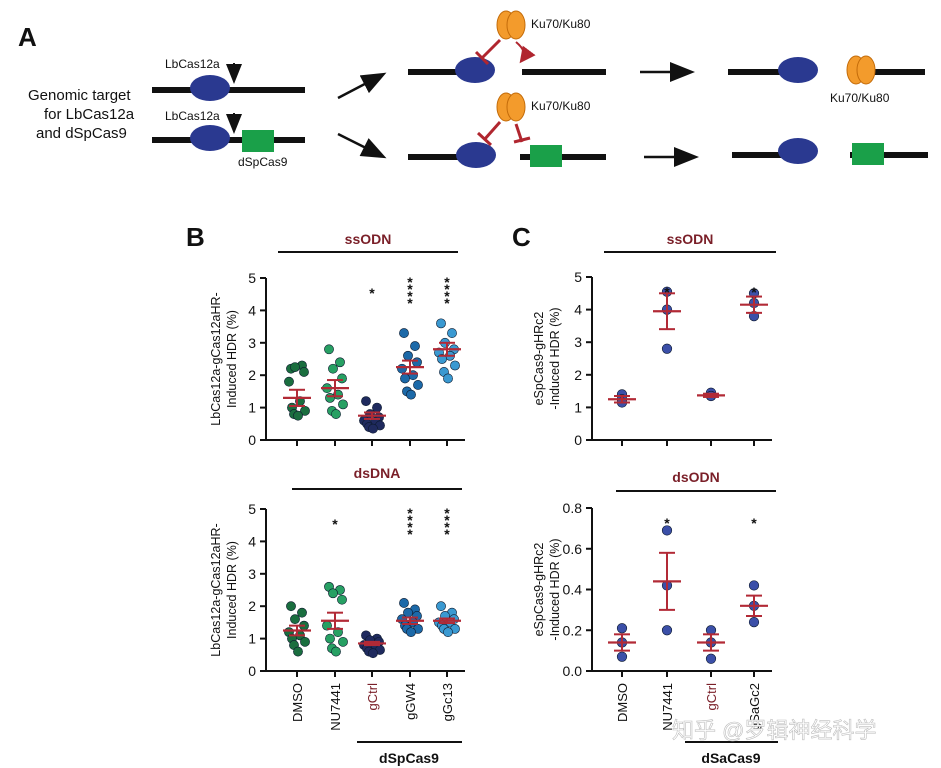 The width and height of the screenshot is (941, 768). I want to click on category-label: DMSO, so click(622, 702).